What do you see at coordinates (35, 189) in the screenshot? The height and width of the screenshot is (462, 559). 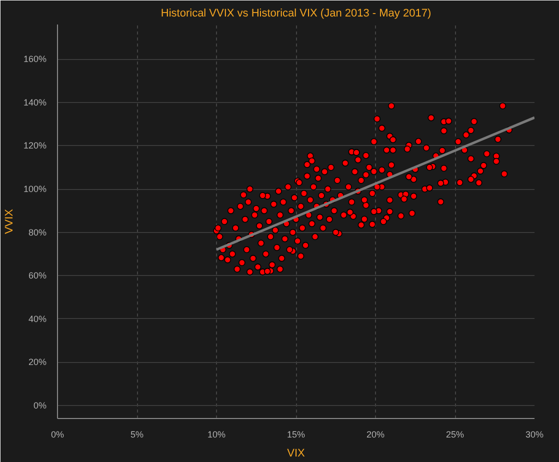 I see `y-tick-label: 100%` at bounding box center [35, 189].